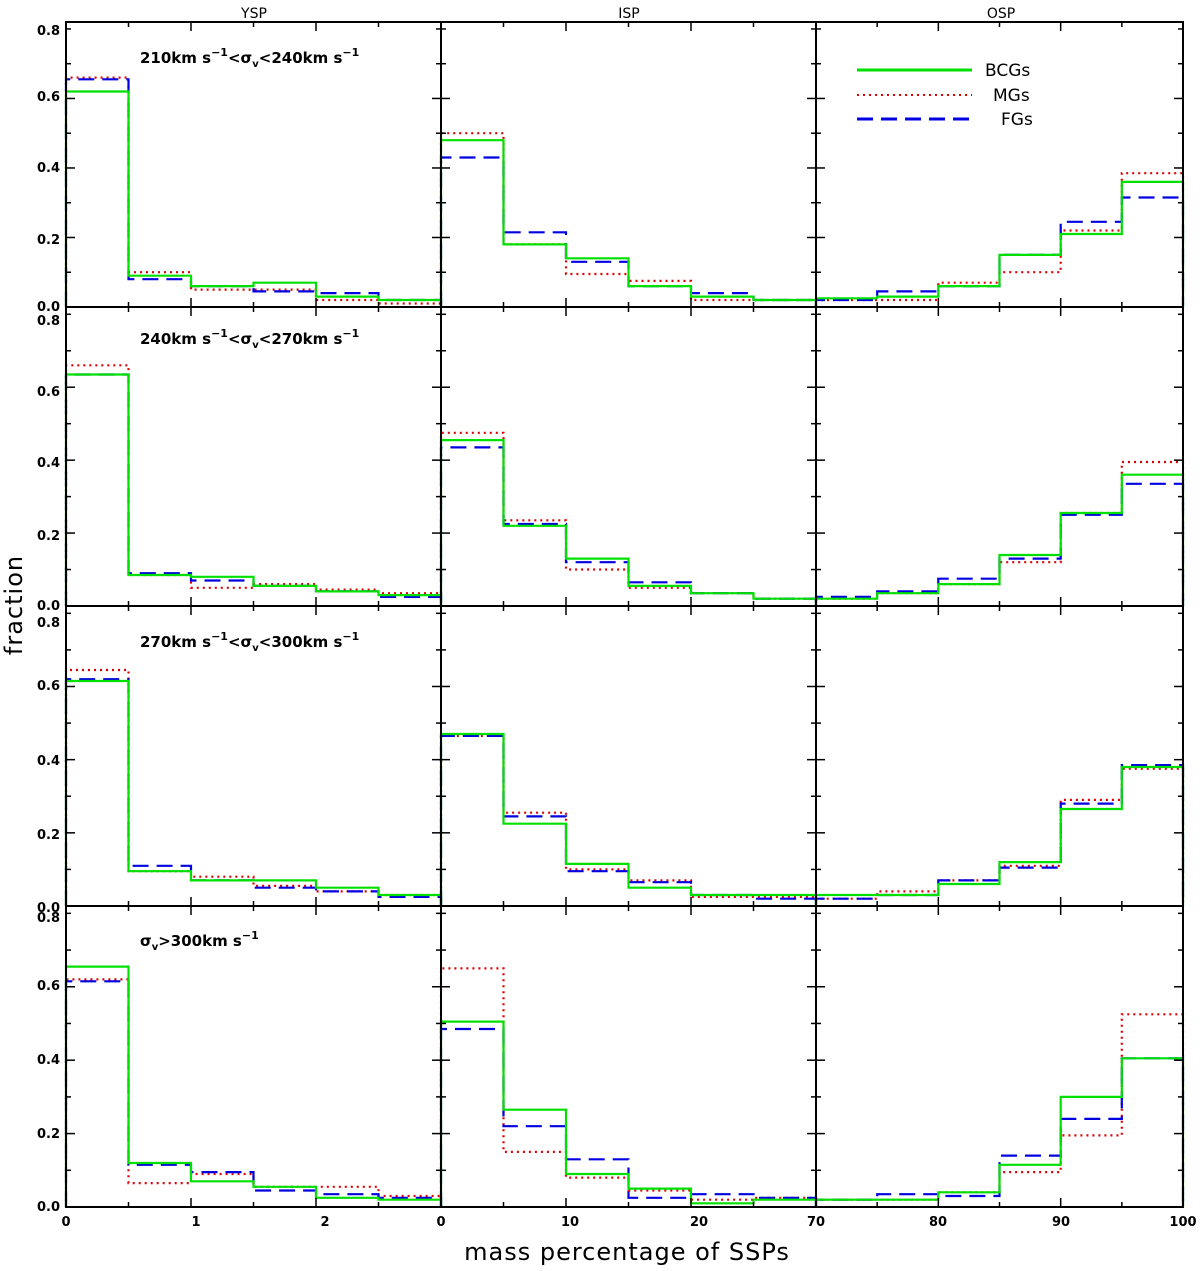 The image size is (1200, 1271). I want to click on panel-r2-isp, so click(628, 456).